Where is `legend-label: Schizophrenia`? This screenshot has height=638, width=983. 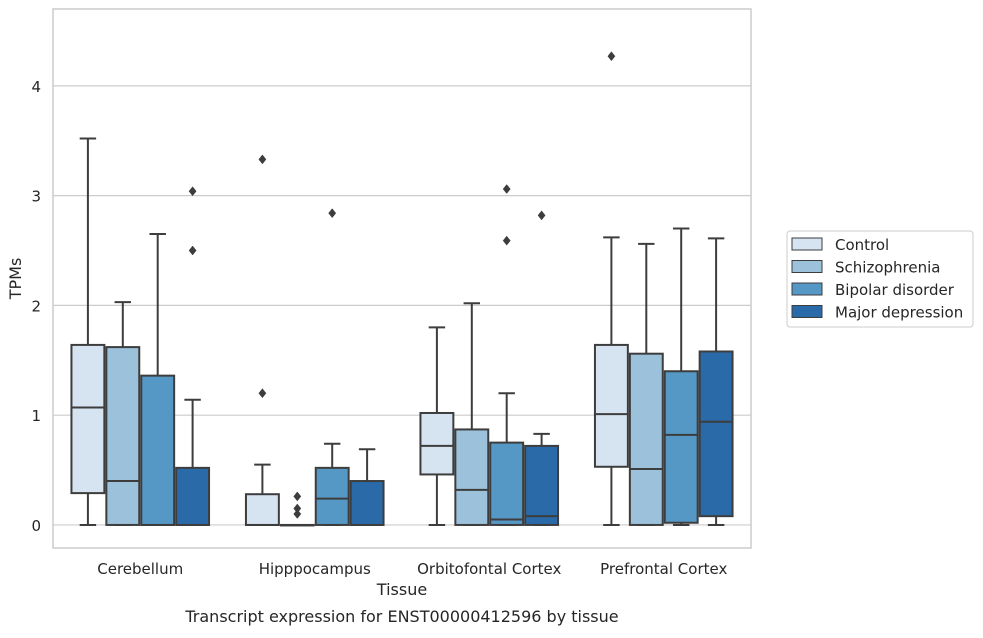 legend-label: Schizophrenia is located at coordinates (887, 268).